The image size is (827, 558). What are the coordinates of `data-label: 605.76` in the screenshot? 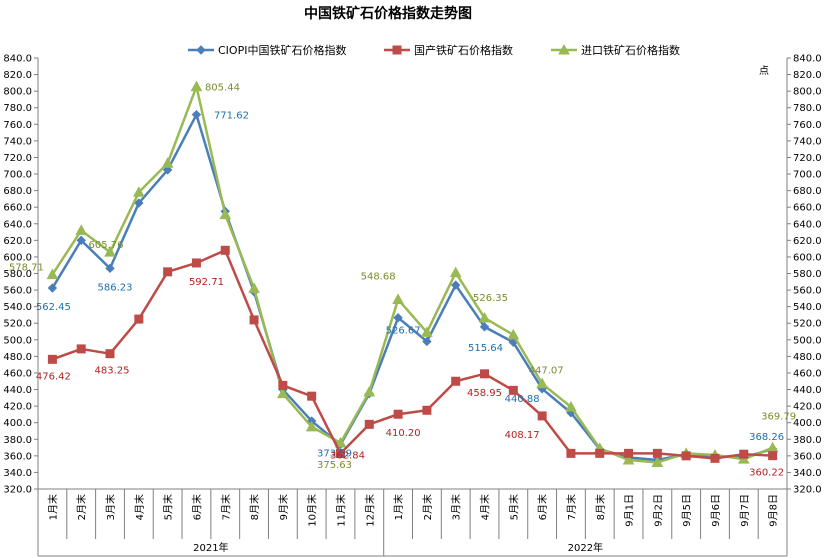 It's located at (106, 245).